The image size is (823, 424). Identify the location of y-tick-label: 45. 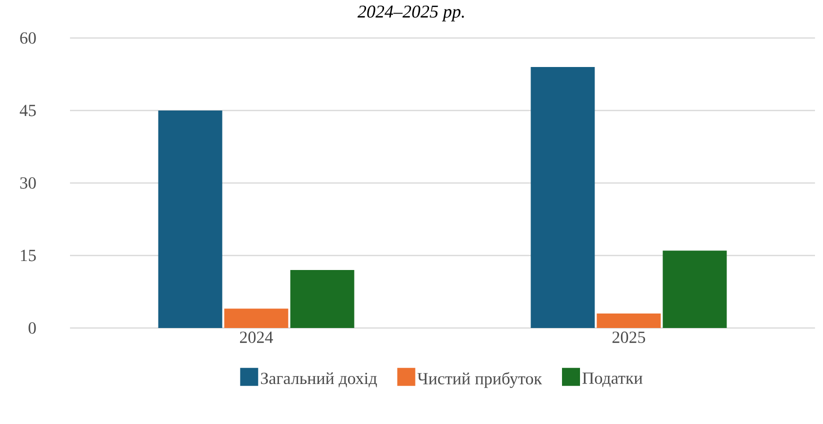
(28, 110).